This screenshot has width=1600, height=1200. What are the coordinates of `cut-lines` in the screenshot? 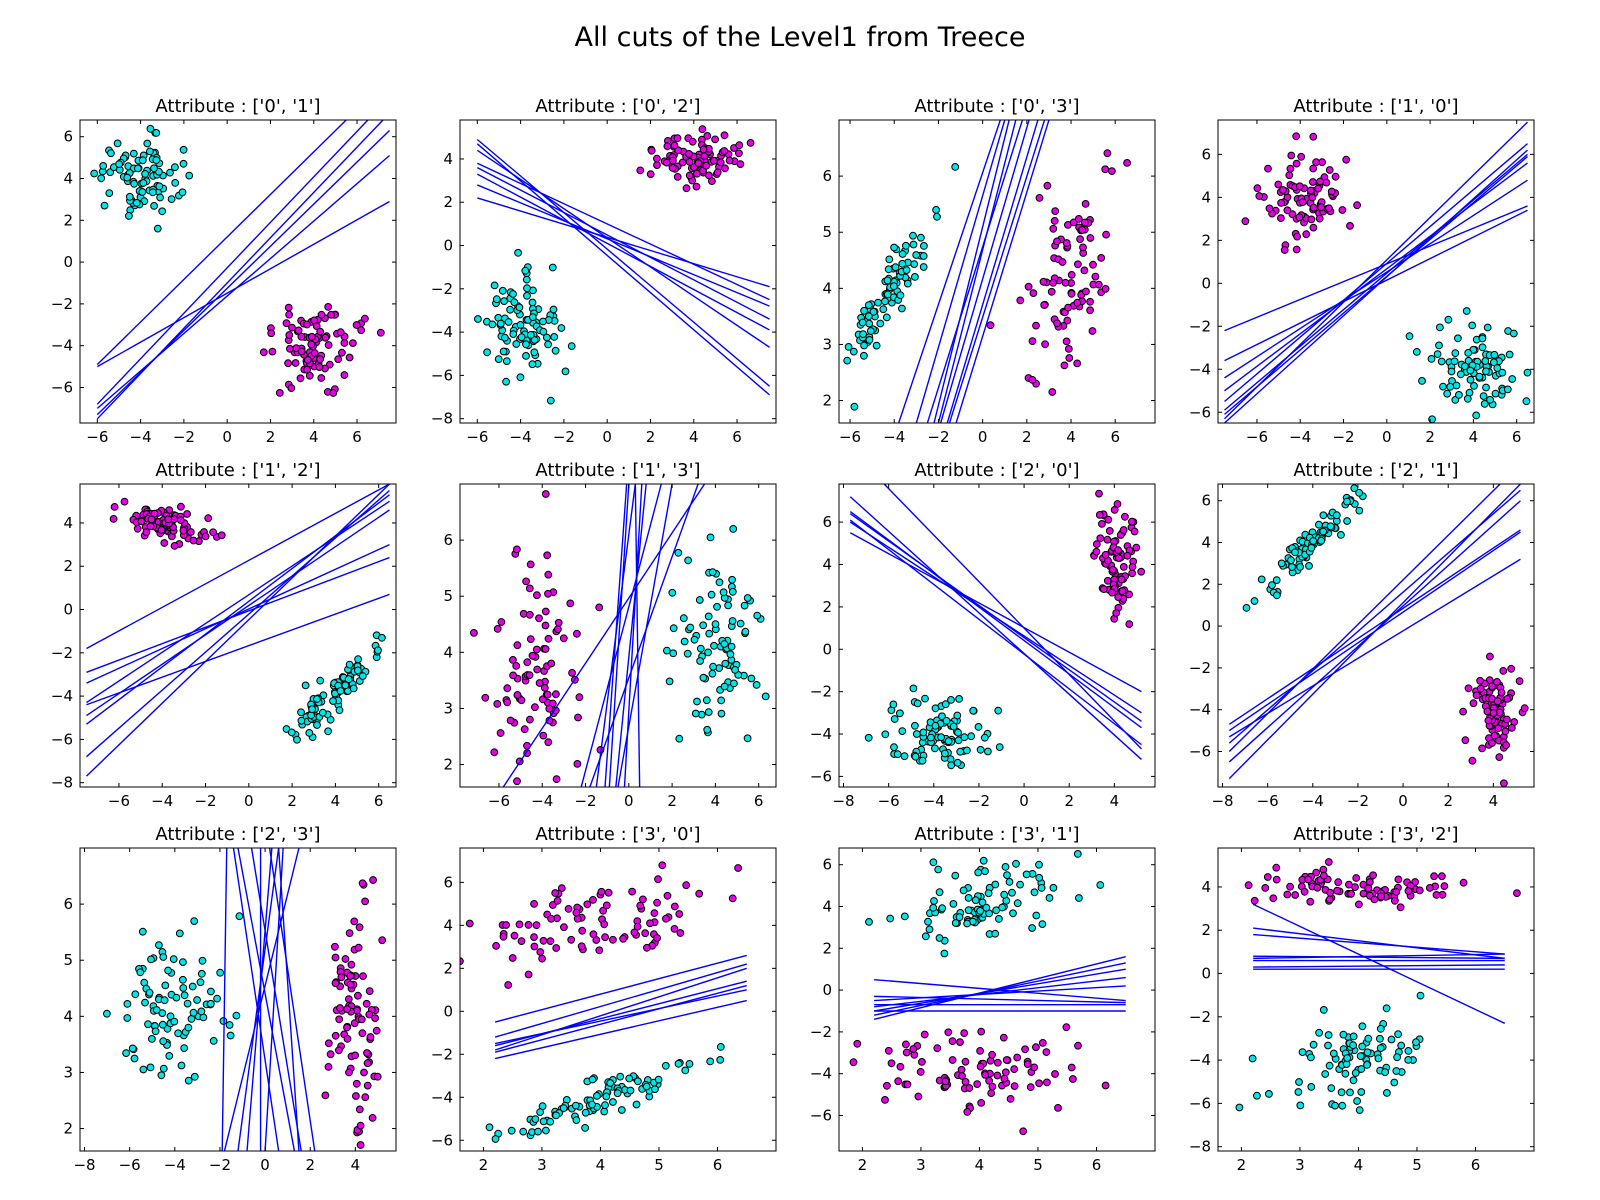 It's located at (1376, 272).